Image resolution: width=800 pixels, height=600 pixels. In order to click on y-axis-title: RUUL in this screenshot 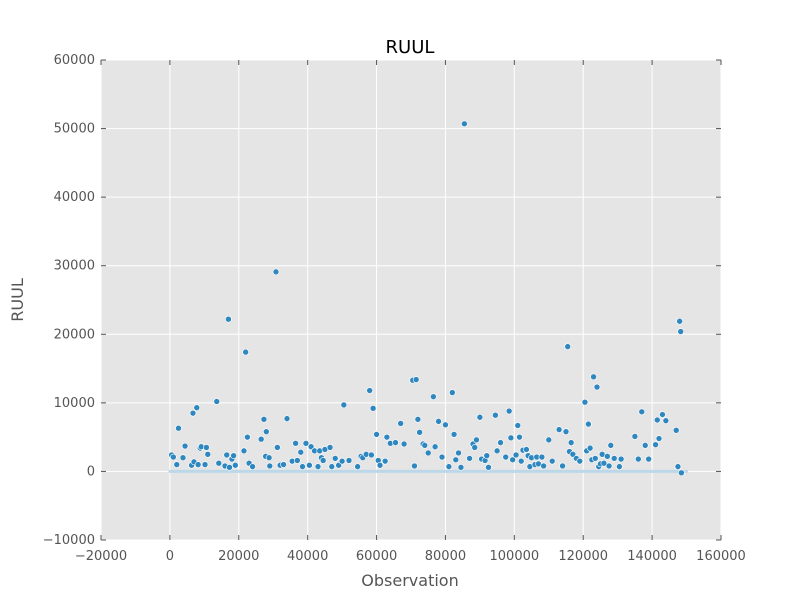, I will do `click(17, 300)`.